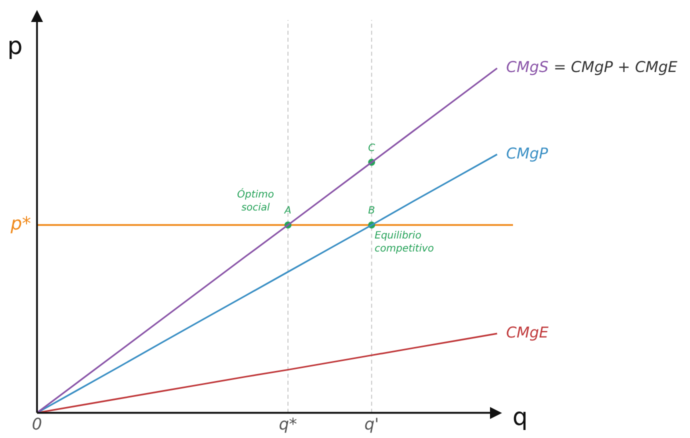 This screenshot has width=690, height=438. I want to click on x-tick-label: q*, so click(288, 424).